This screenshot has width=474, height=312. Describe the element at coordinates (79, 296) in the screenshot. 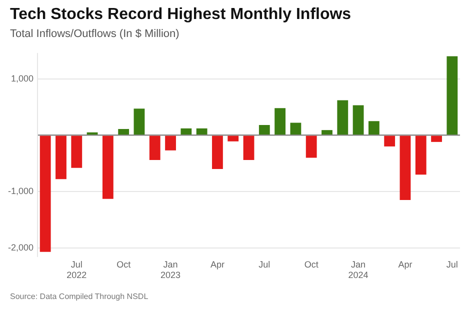

I see `source-note: Source: Data Compiled Through NSDL` at that location.